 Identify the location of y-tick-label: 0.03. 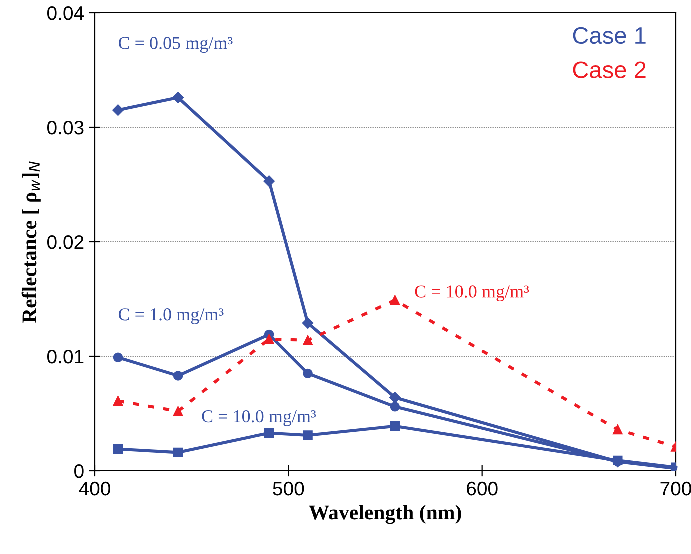
(66, 127).